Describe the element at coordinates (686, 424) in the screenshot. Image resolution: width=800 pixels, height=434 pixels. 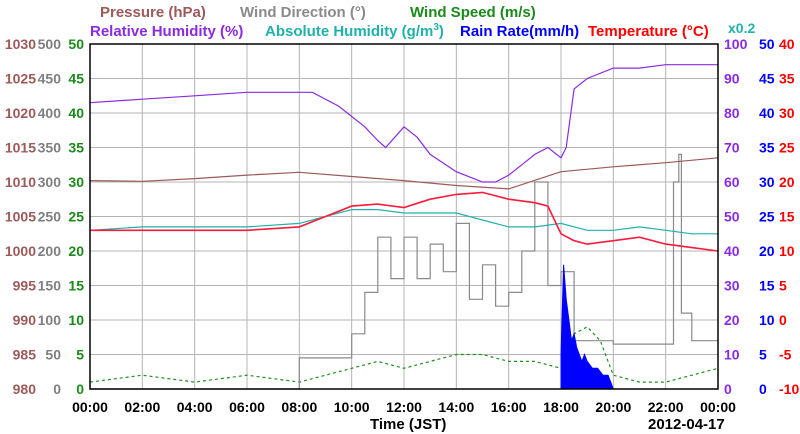
I see `date-label: 2012-04-17` at that location.